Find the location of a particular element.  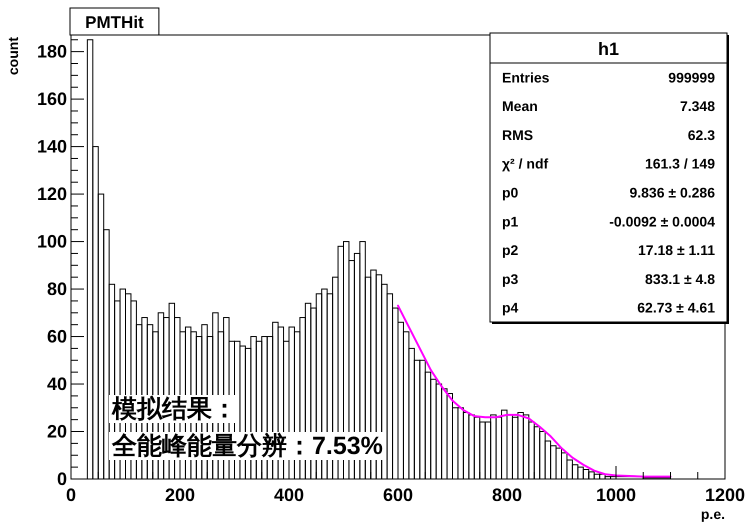

annotation: Mean is located at coordinates (520, 106).